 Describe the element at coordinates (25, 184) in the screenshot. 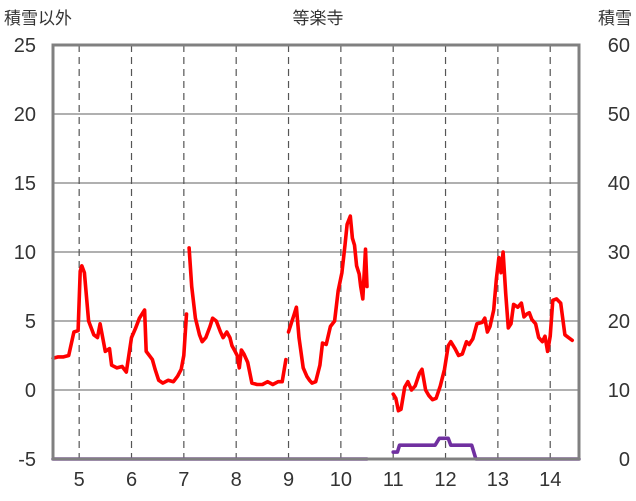

I see `y-left-tick-label: 15` at that location.